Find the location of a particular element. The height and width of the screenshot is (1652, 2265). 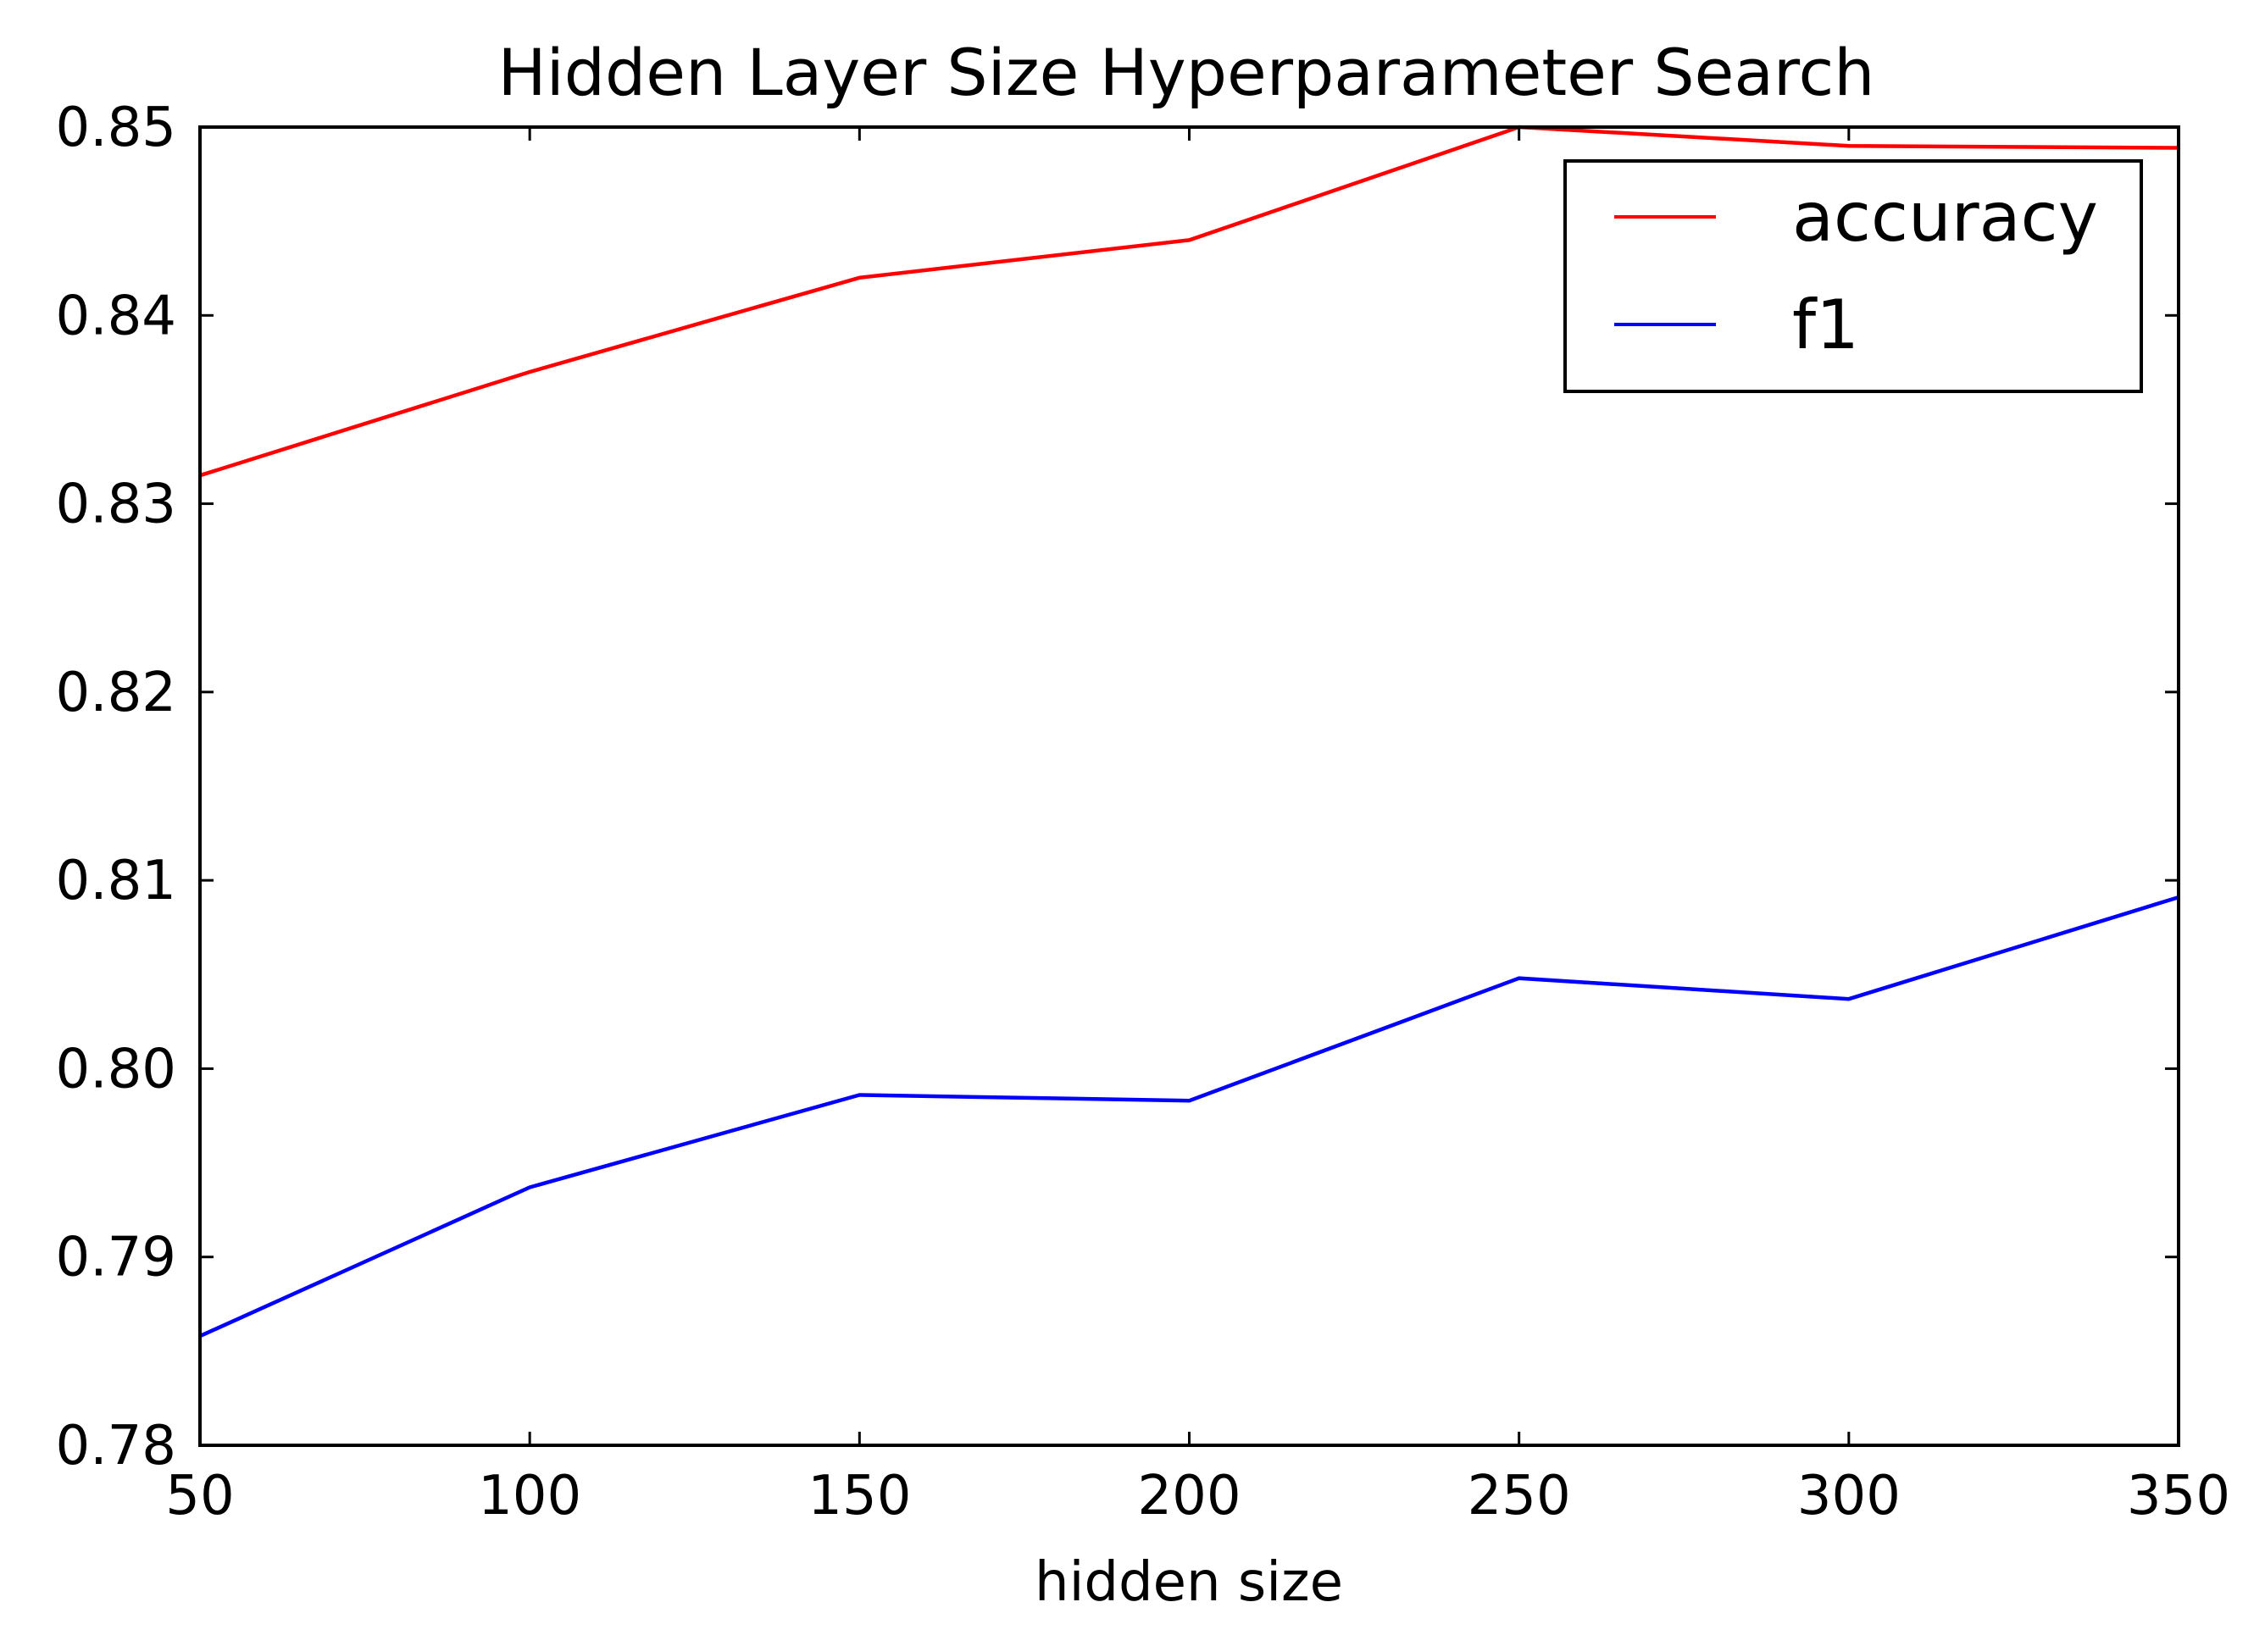

x-tick-label: 300 is located at coordinates (1849, 1496).